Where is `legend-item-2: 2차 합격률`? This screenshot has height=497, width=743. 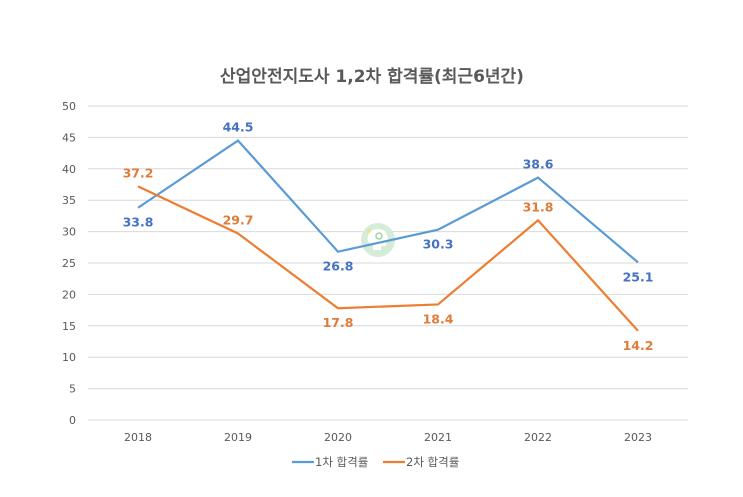
legend-item-2: 2차 합격률 is located at coordinates (421, 462).